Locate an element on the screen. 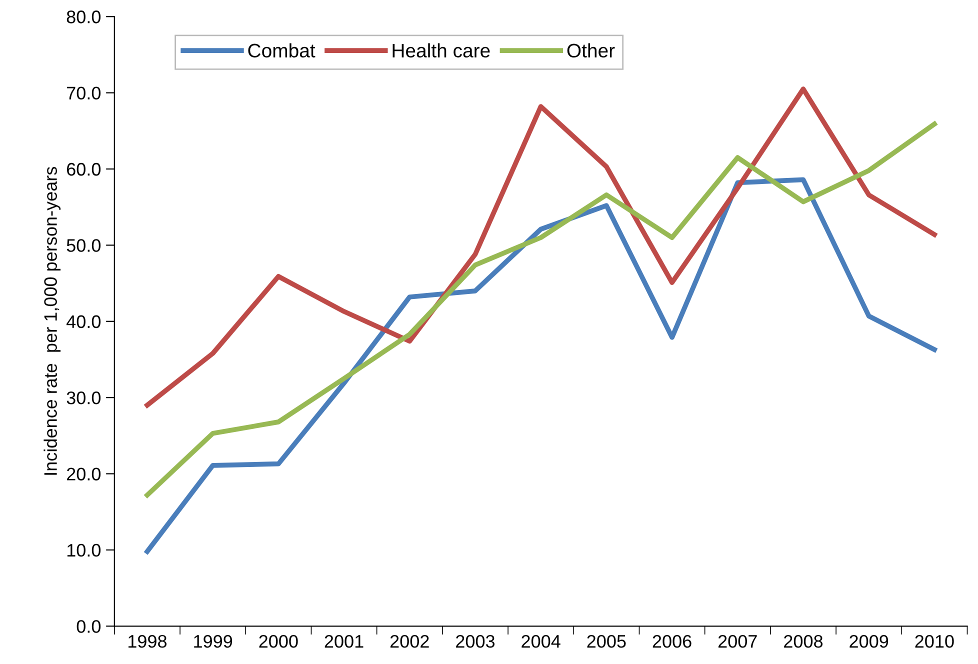 The height and width of the screenshot is (664, 978). legend-label: Combat is located at coordinates (282, 50).